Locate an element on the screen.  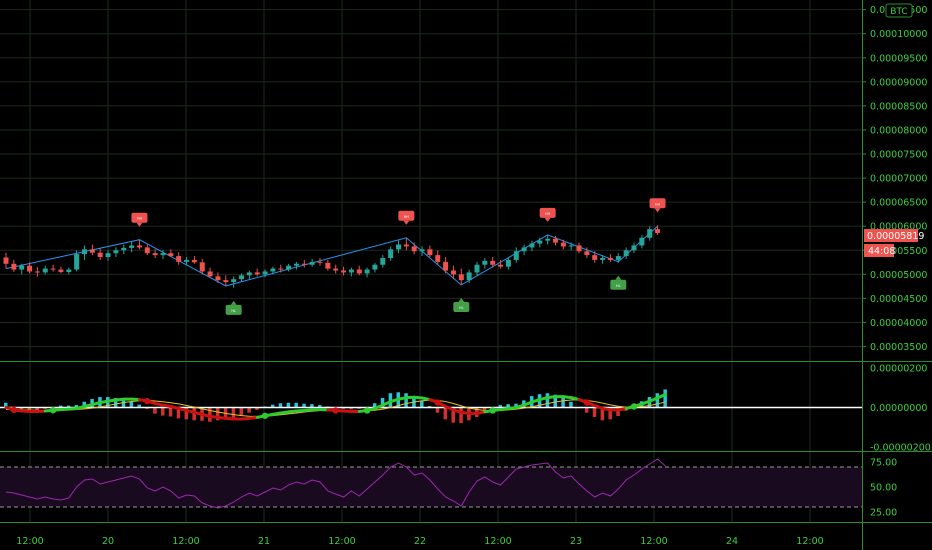
current-price-tag: 0.00005819 44:08 is located at coordinates (894, 243).